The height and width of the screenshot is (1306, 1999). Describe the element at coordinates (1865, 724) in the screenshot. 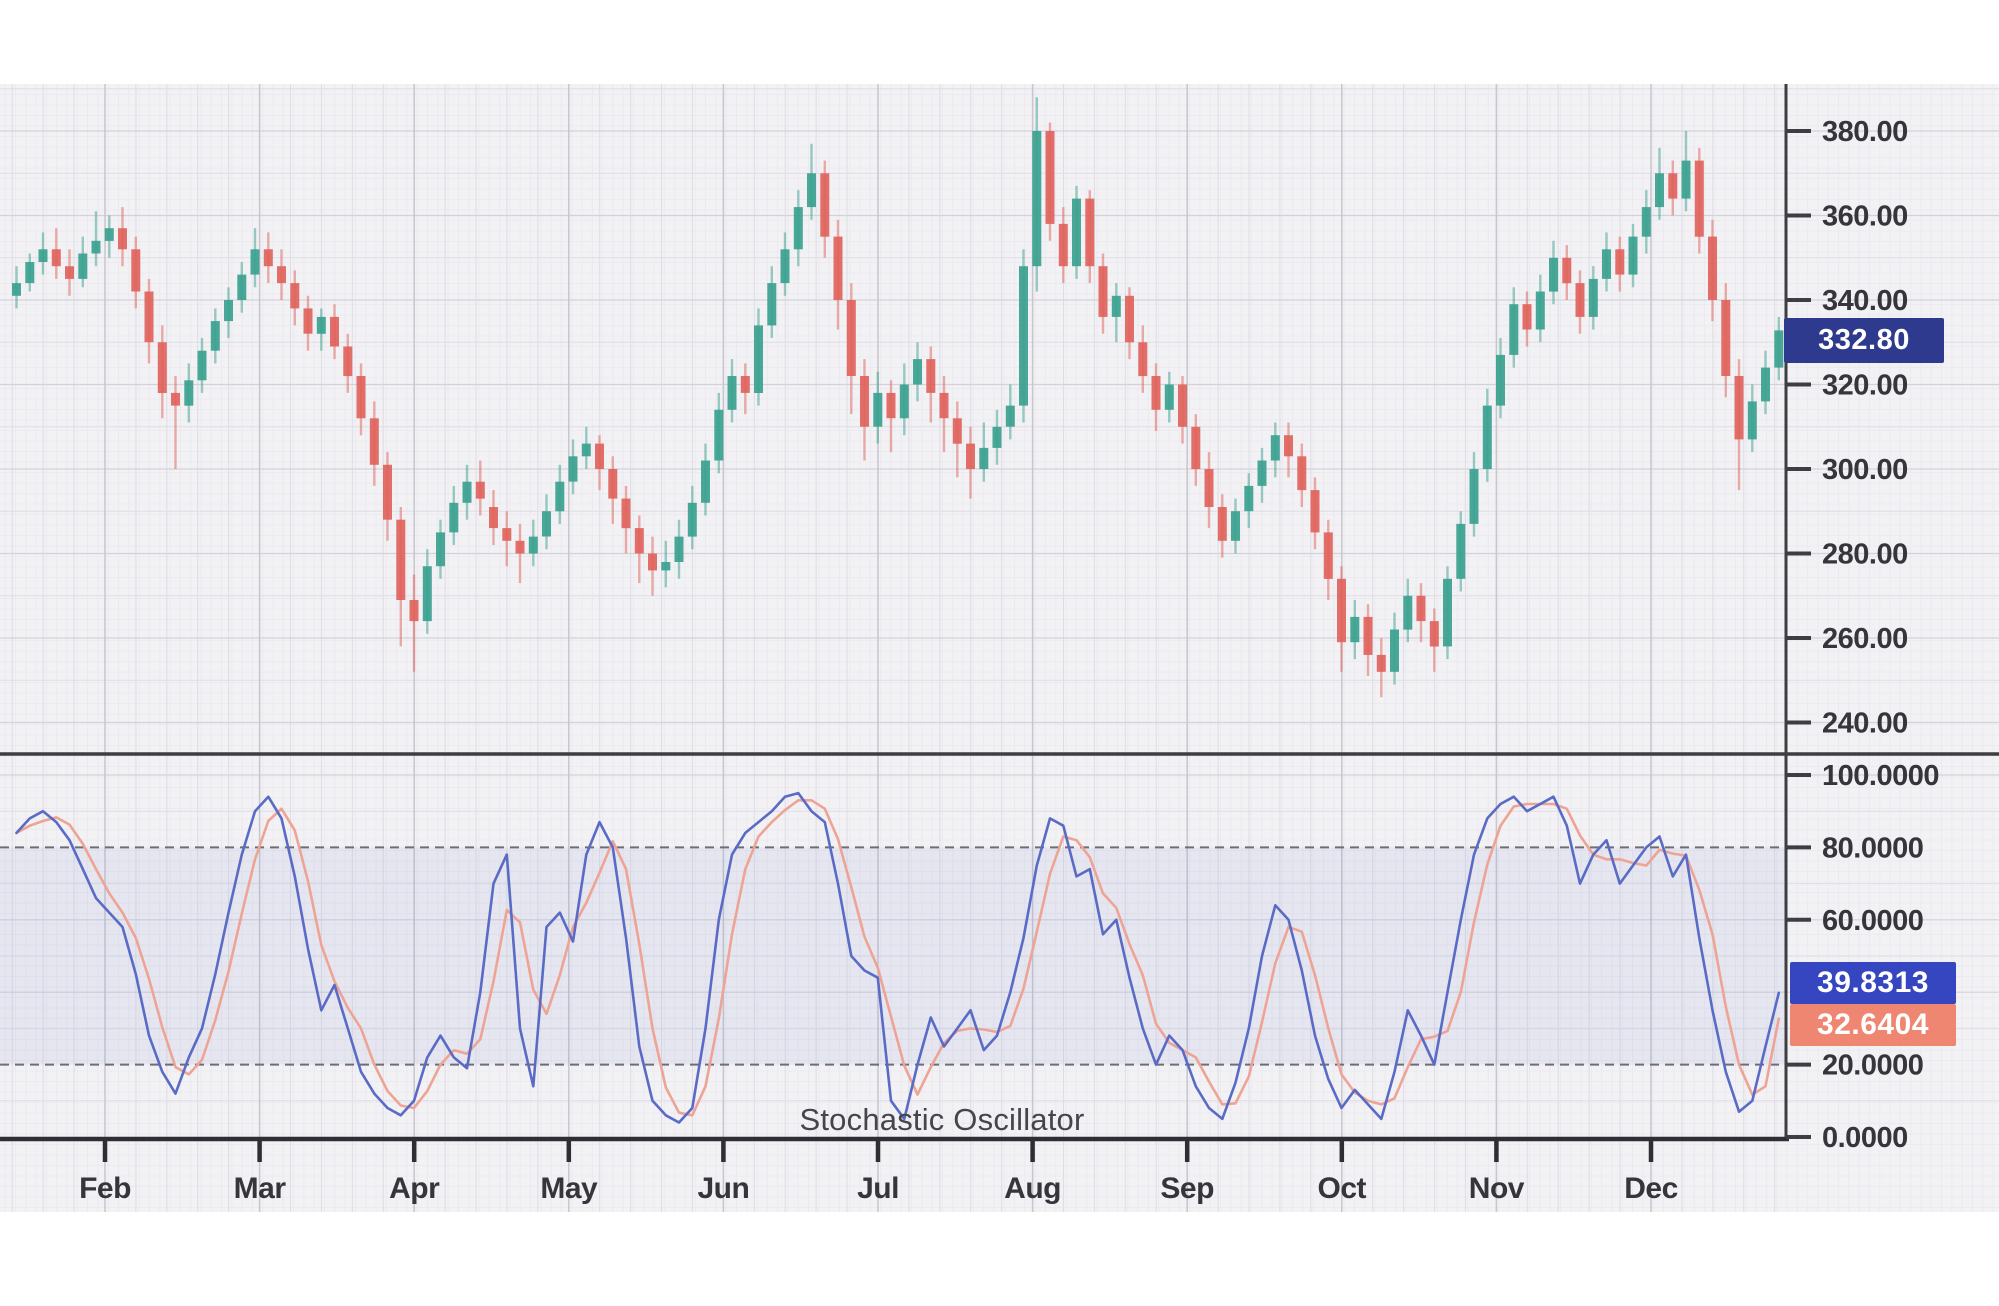

I see `svg-text: 240.00` at that location.